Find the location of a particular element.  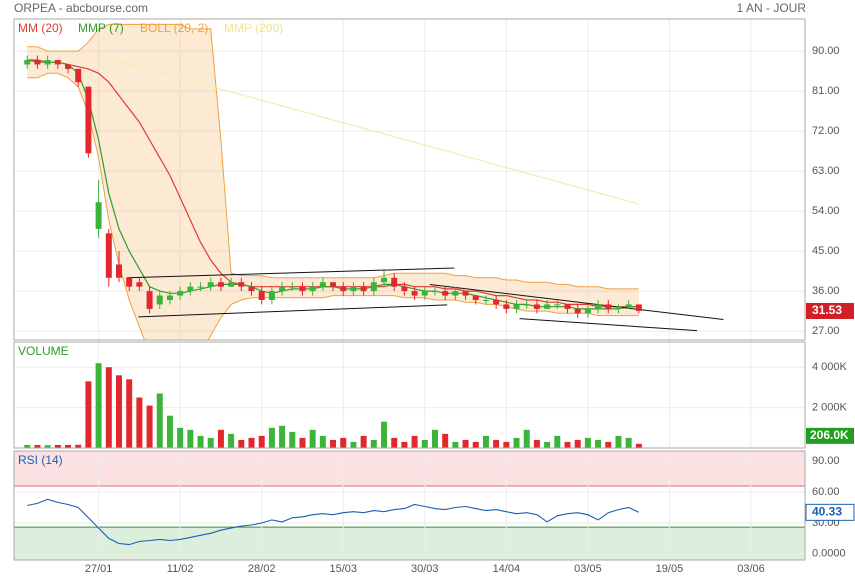

y-tick-label: 54.00 is located at coordinates (826, 211).